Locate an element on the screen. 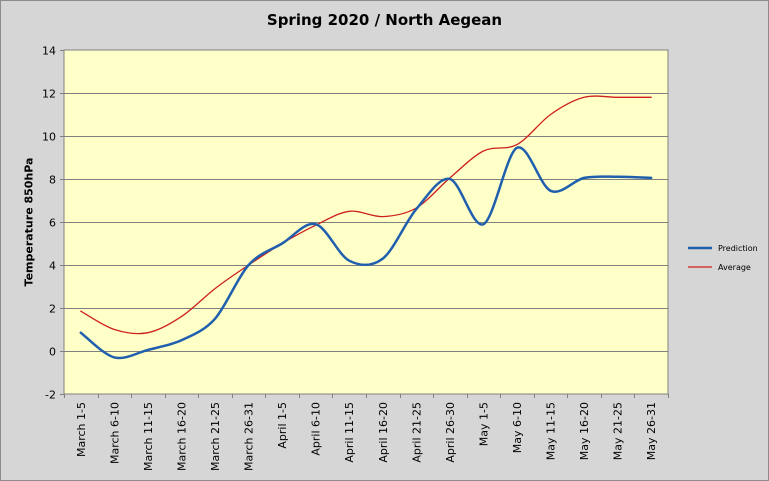  chart-title: Spring 2020 / North Aegean is located at coordinates (384, 20).